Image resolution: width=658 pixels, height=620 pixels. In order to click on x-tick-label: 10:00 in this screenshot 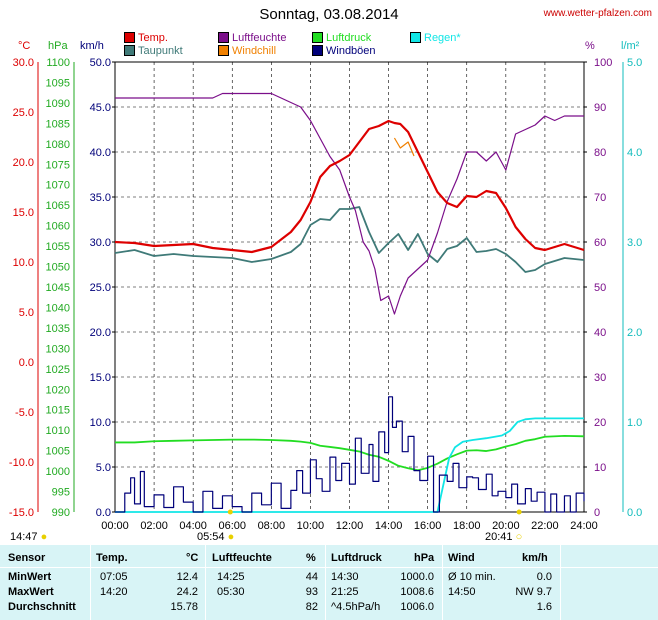, I will do `click(311, 526)`.